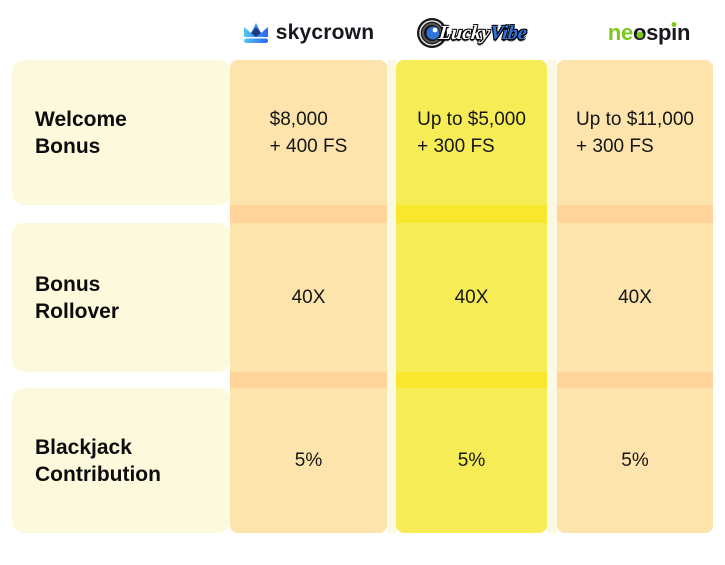 The height and width of the screenshot is (565, 725). Describe the element at coordinates (471, 132) in the screenshot. I see `cell-luckyvibe-welcome-bonus: Up to $5,000 + 300 FS` at that location.